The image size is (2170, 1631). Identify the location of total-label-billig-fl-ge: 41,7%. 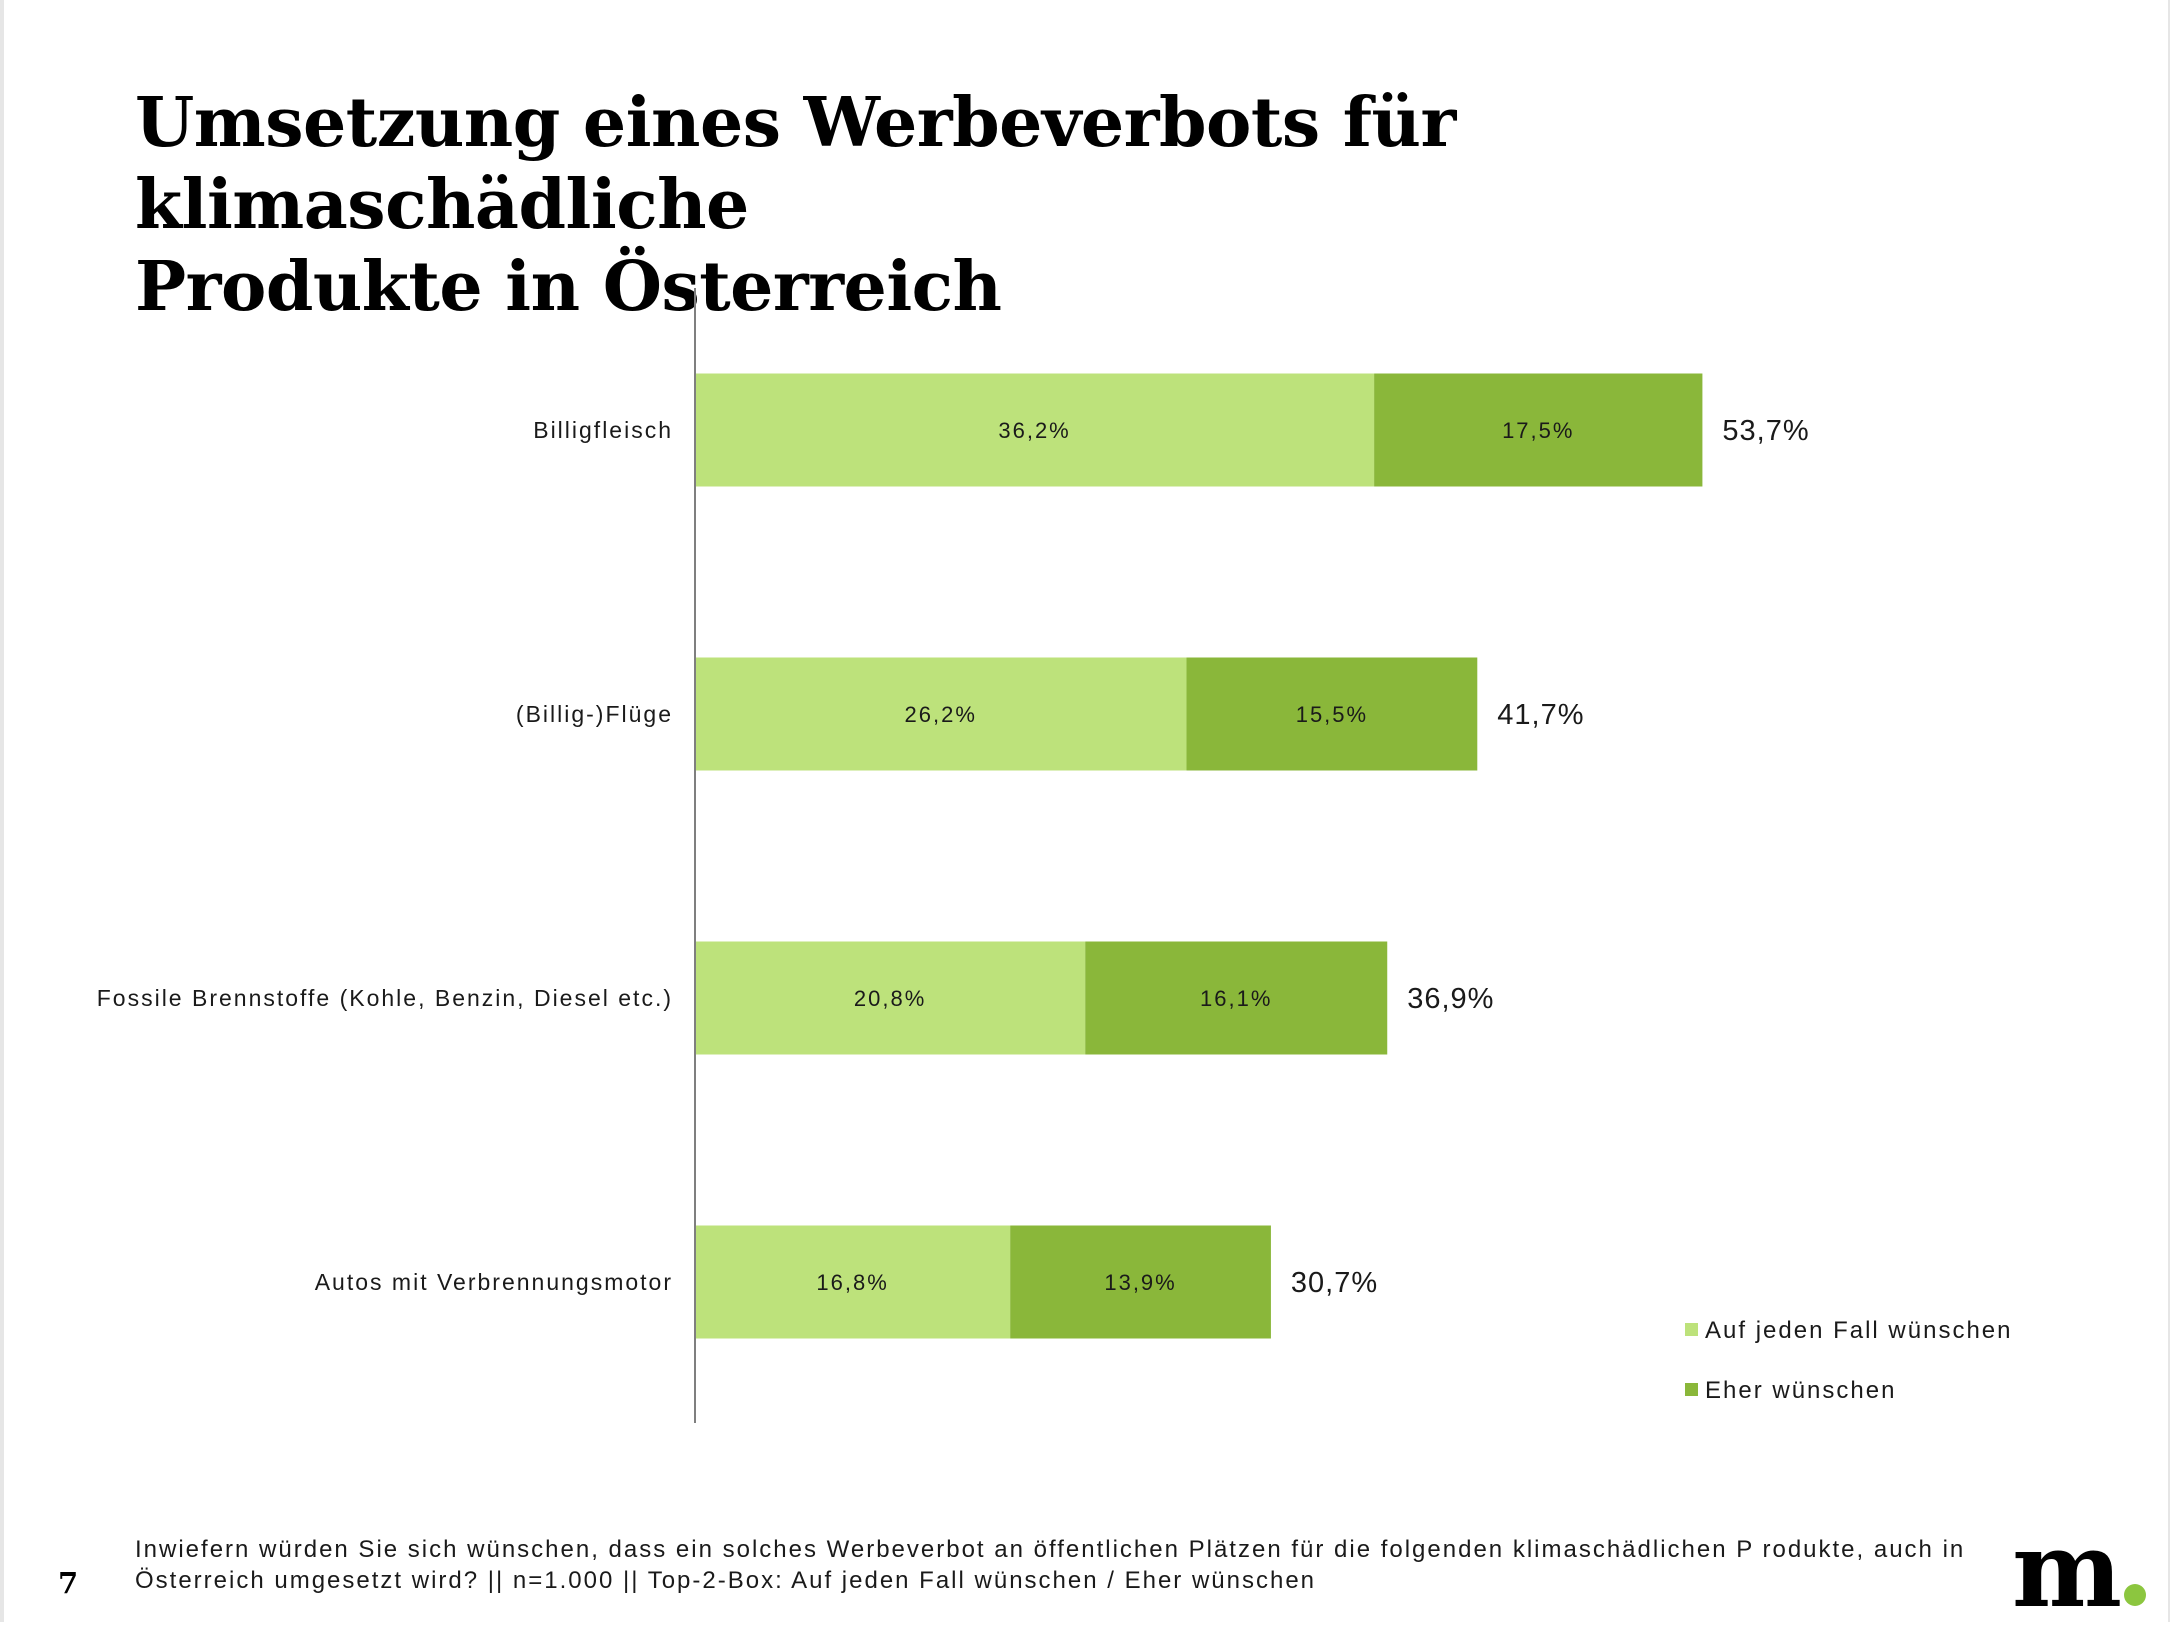
(1540, 715).